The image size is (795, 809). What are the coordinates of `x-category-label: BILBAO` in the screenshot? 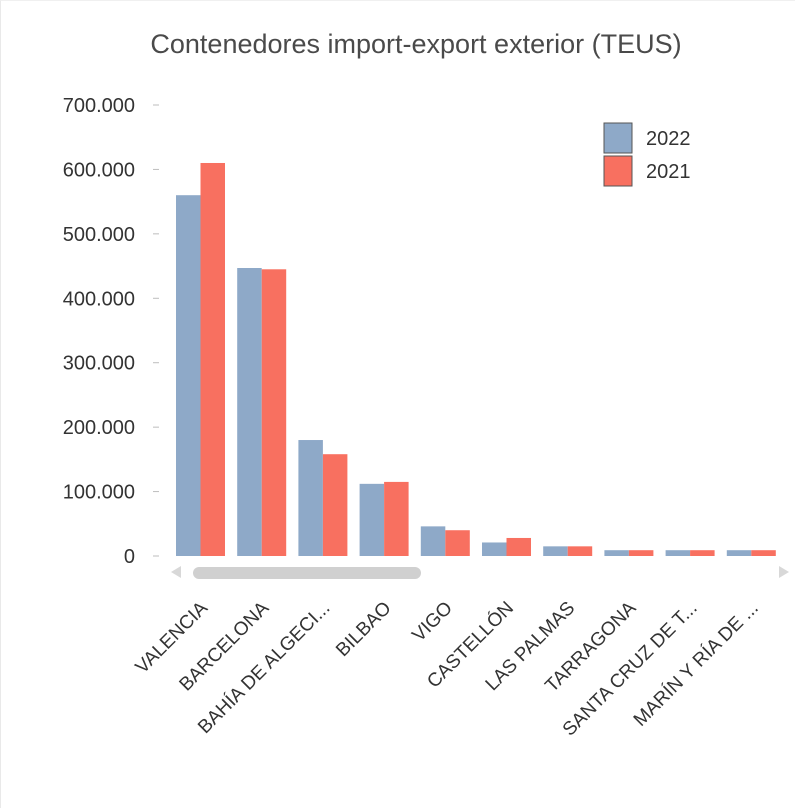 It's located at (363, 629).